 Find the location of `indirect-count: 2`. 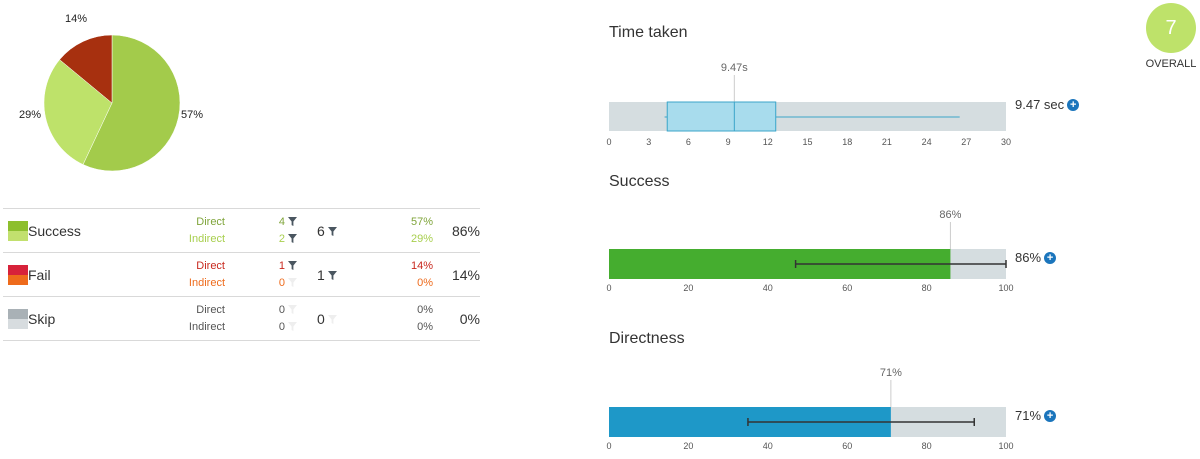

indirect-count: 2 is located at coordinates (261, 239).